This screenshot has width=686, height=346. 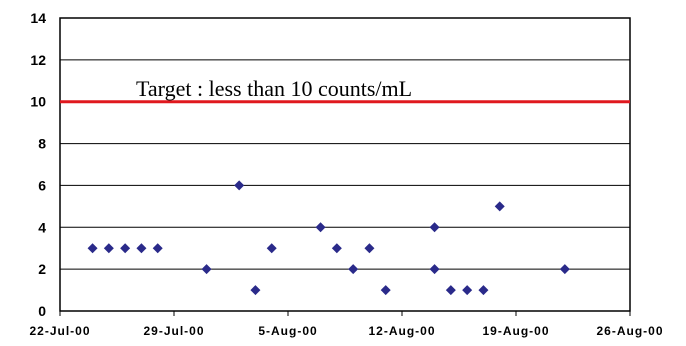 I want to click on x-tick-label: 19-Aug-00, so click(x=515, y=331).